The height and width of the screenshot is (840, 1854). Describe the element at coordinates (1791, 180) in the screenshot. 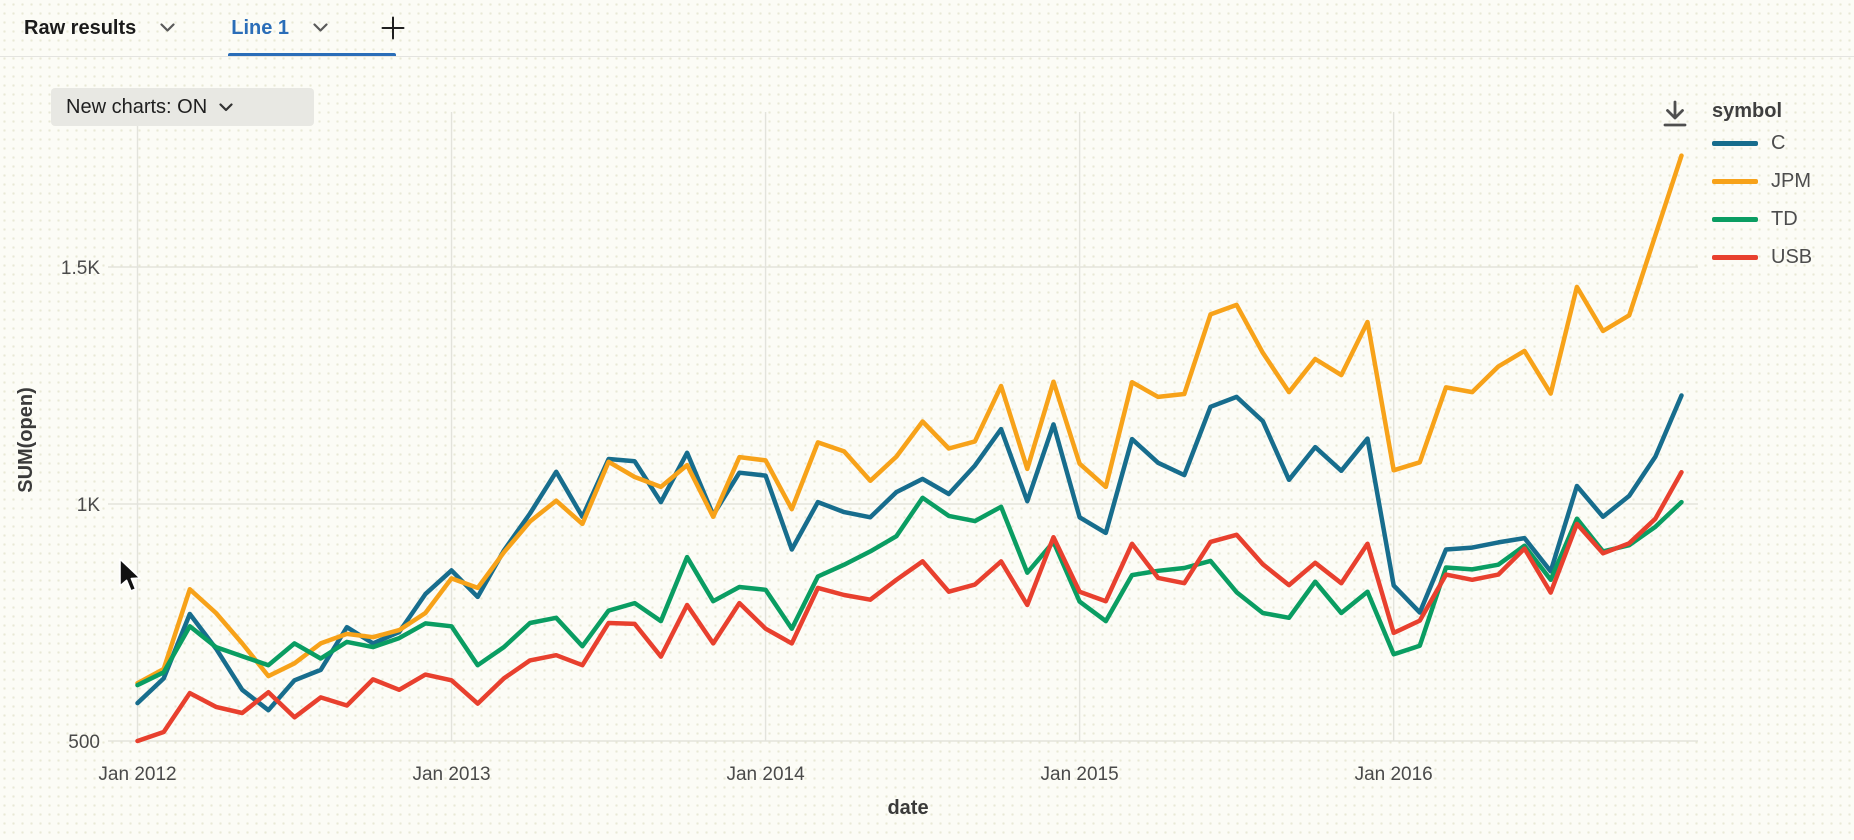

I see `legend-label: JPM` at that location.